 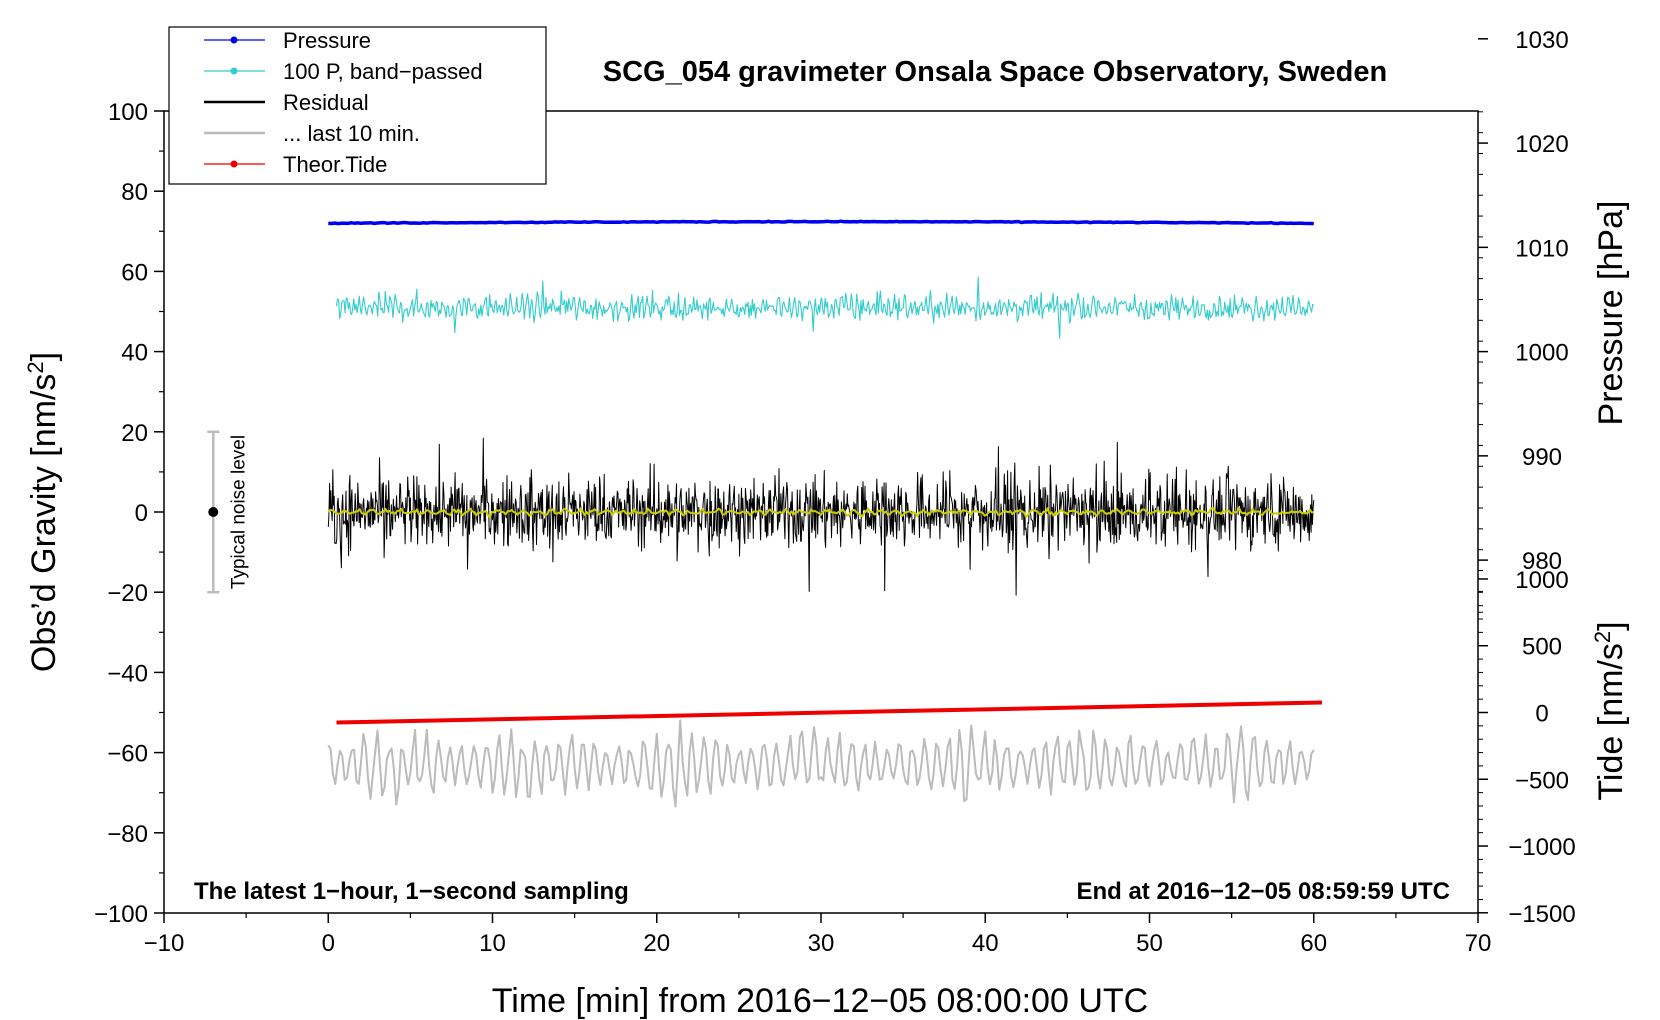 I want to click on annotation-sampling: The latest 1−hour, 1−second sampling, so click(x=411, y=891).